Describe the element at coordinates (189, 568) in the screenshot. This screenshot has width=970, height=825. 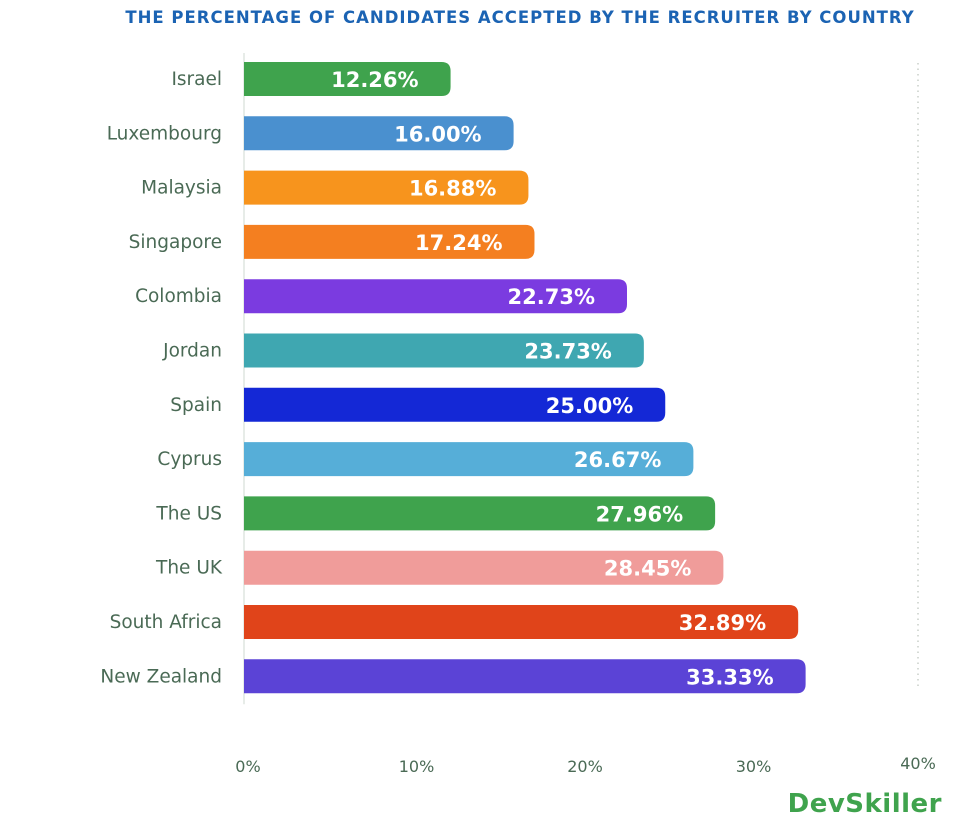
I see `category-label: The UK` at that location.